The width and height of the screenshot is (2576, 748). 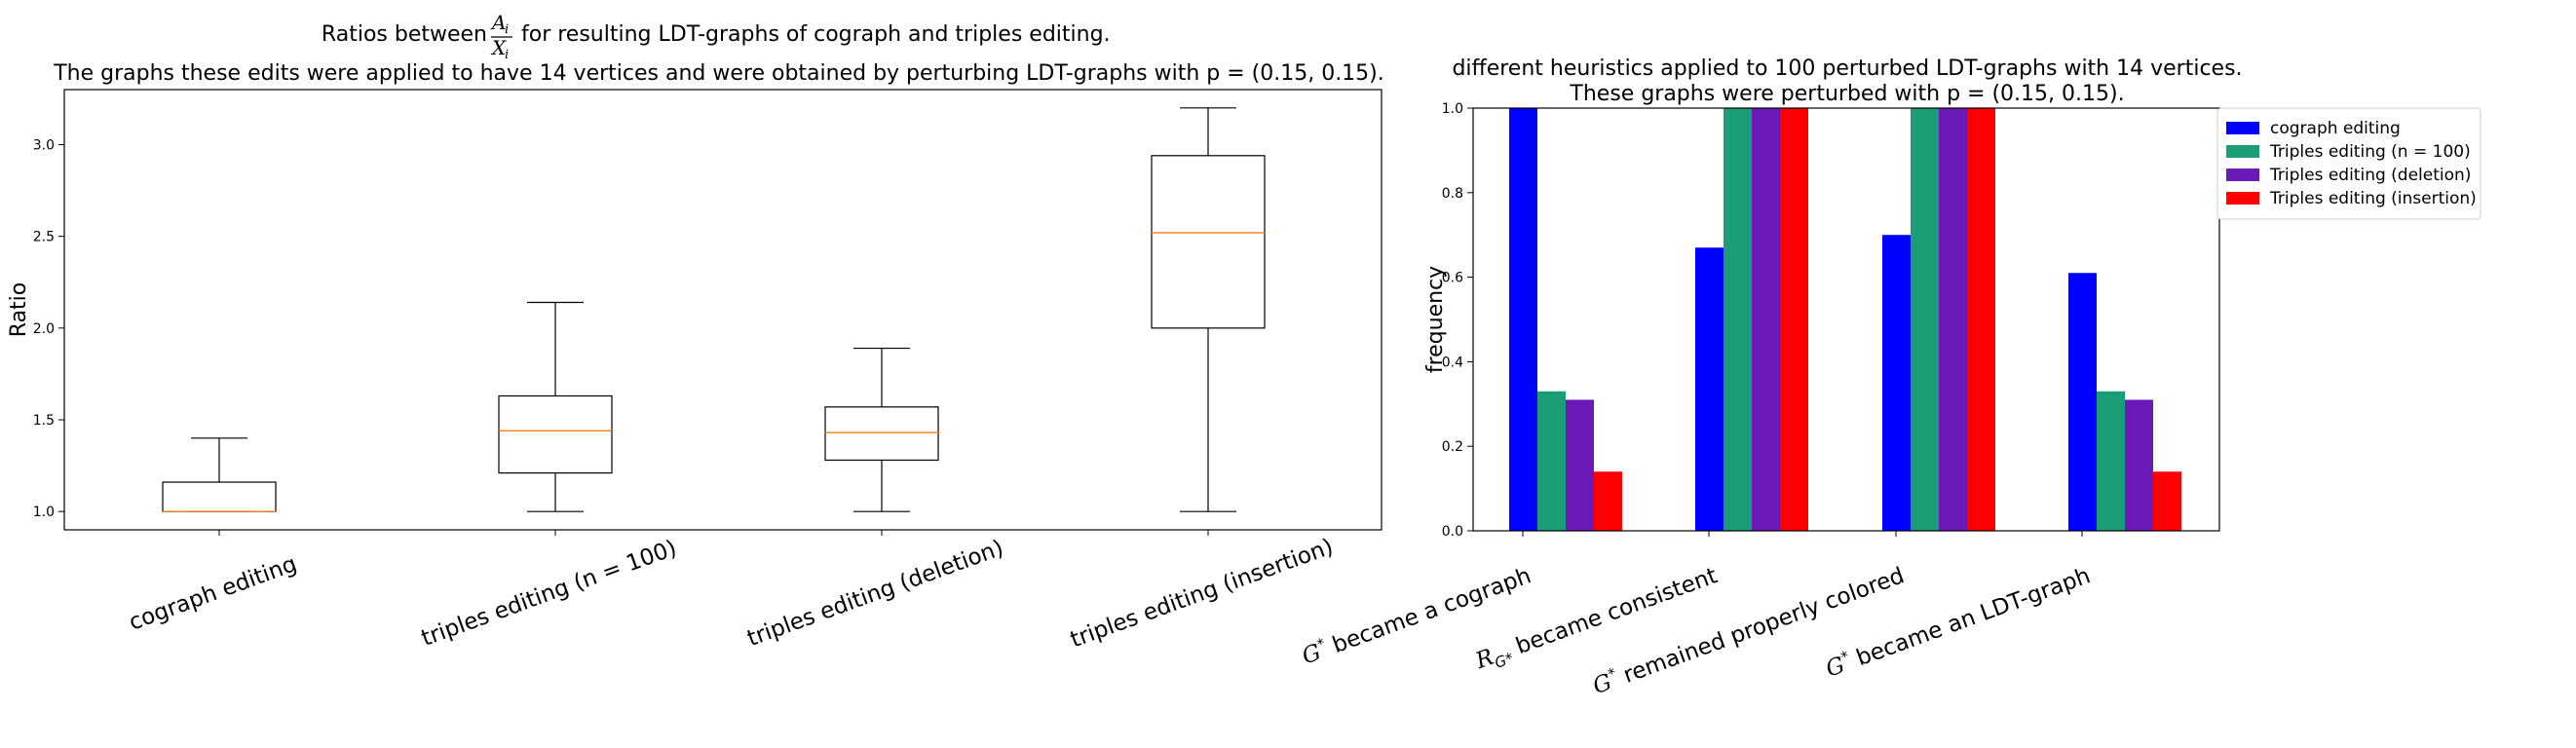 What do you see at coordinates (1452, 279) in the screenshot?
I see `bar-y-tick-label: 0.6` at bounding box center [1452, 279].